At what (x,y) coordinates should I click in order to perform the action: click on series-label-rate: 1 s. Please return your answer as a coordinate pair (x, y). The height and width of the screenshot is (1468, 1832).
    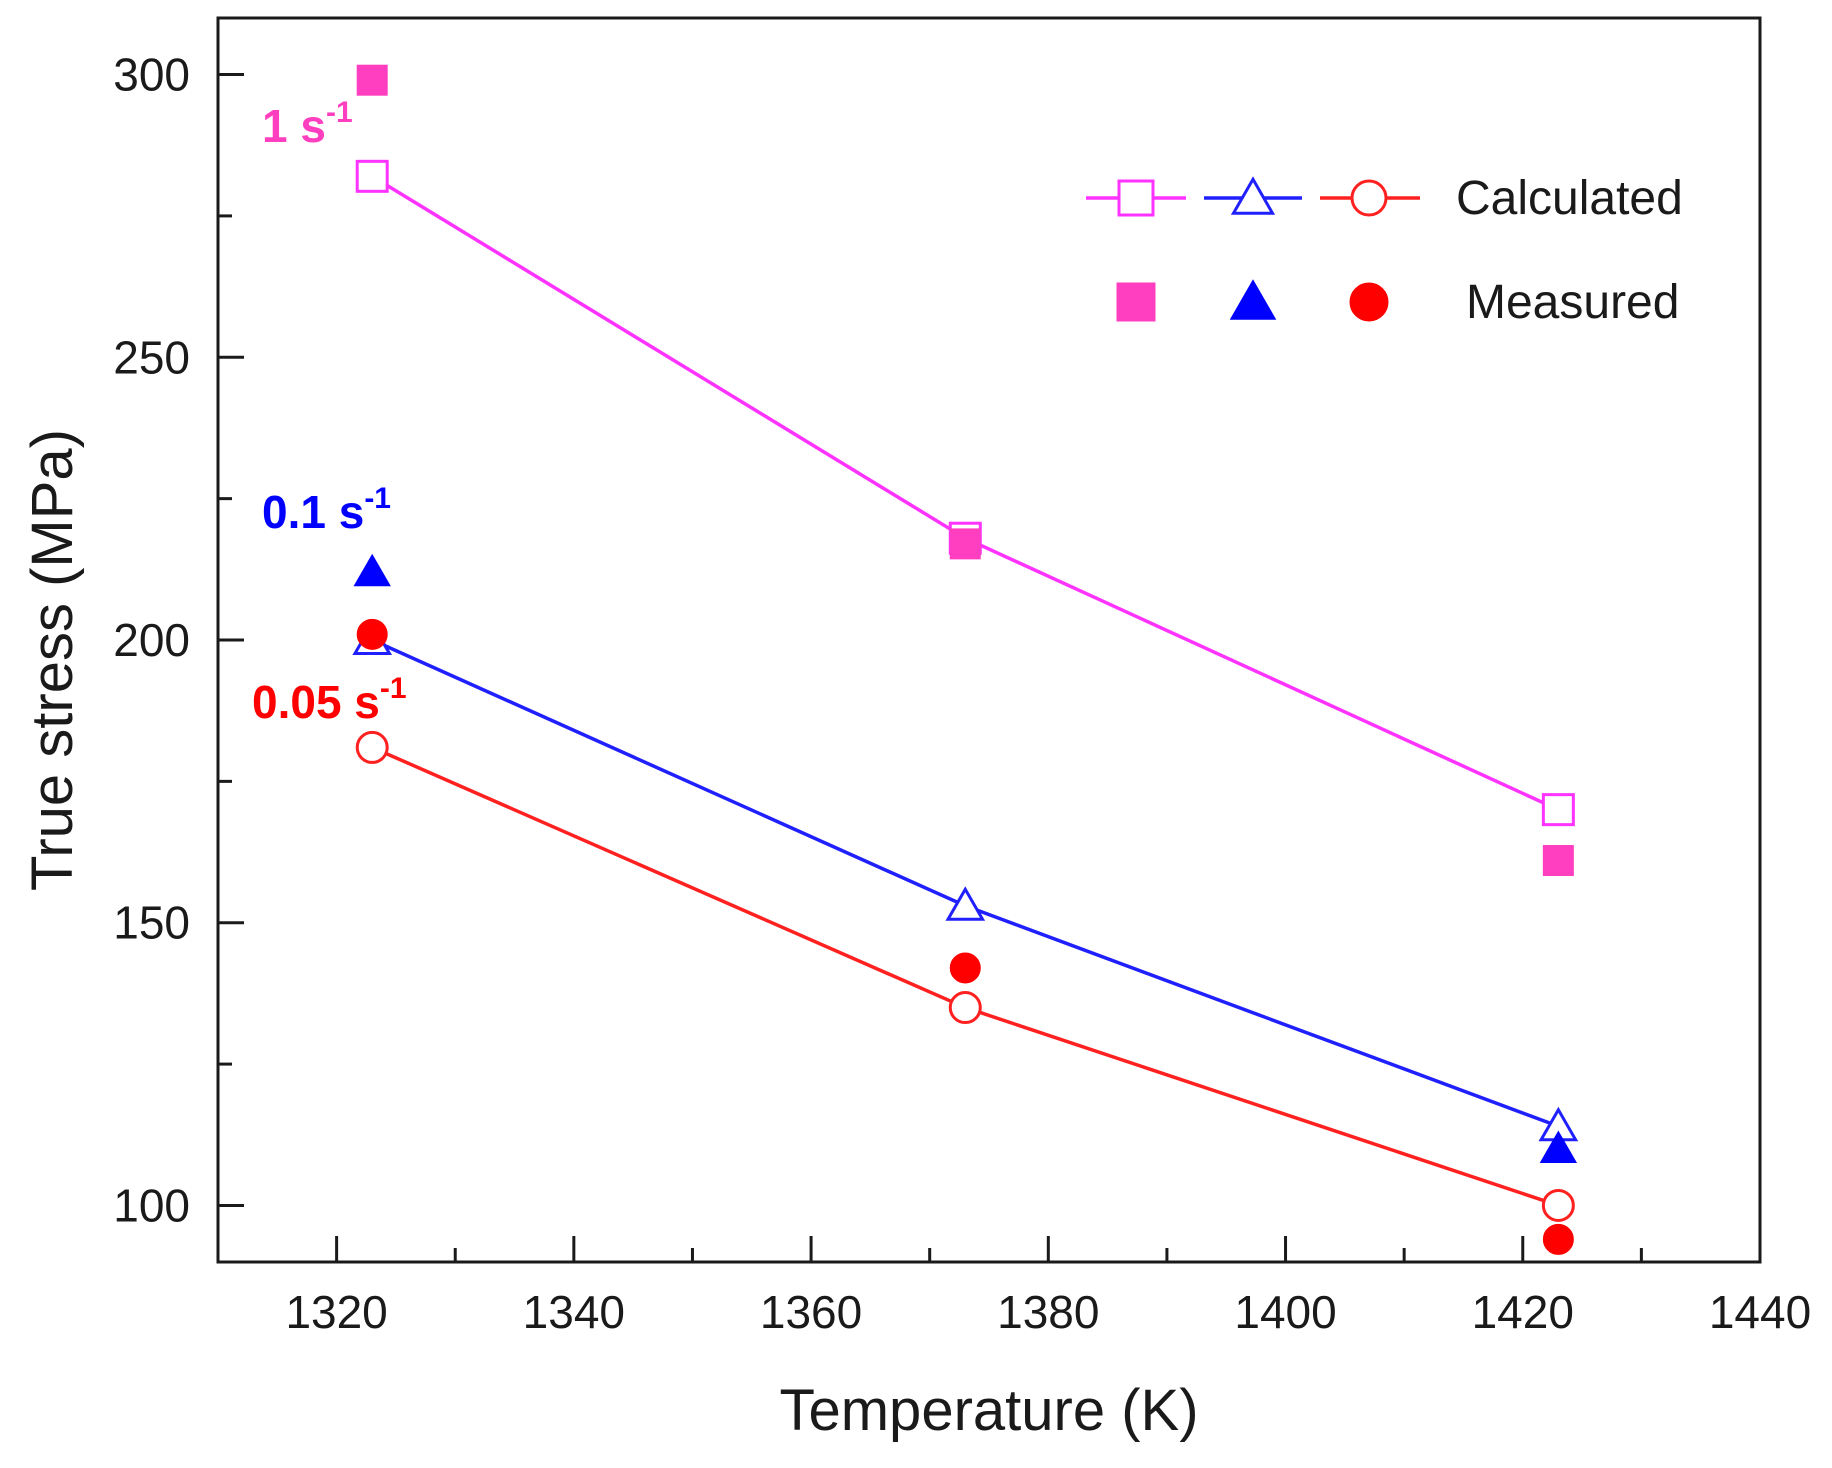
    Looking at the image, I should click on (294, 126).